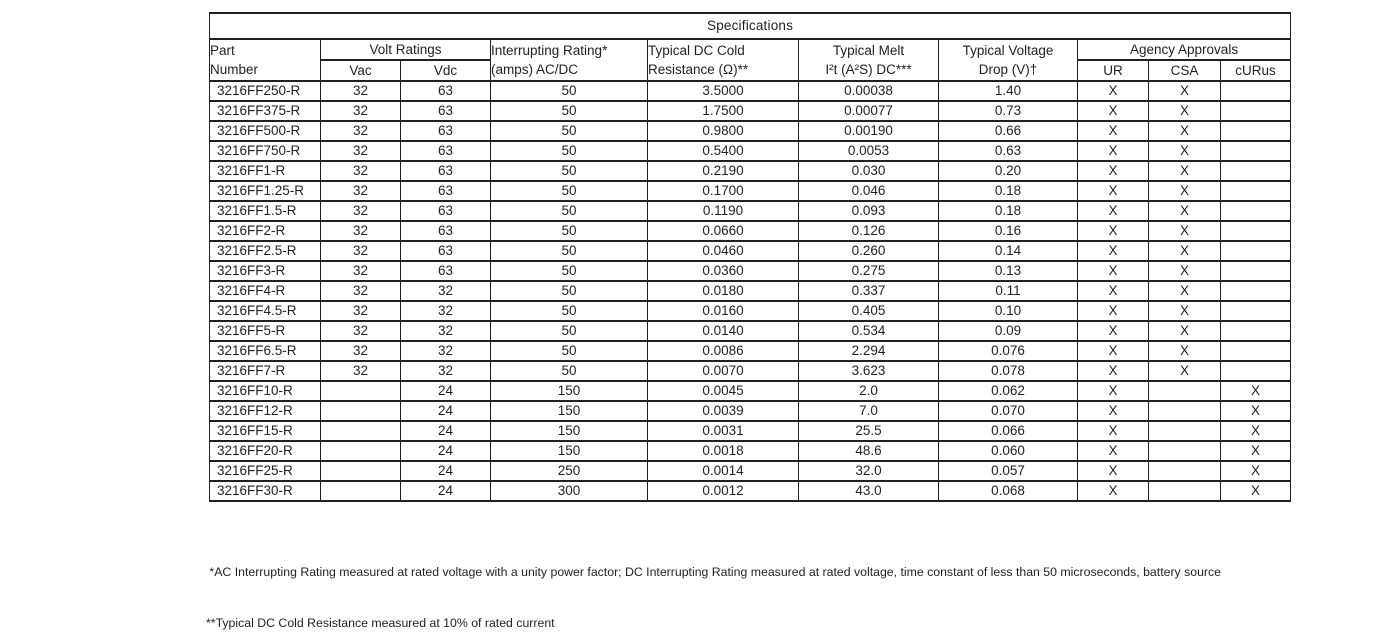 The image size is (1378, 633). I want to click on melt-i2t-cell: 48.6, so click(868, 451).